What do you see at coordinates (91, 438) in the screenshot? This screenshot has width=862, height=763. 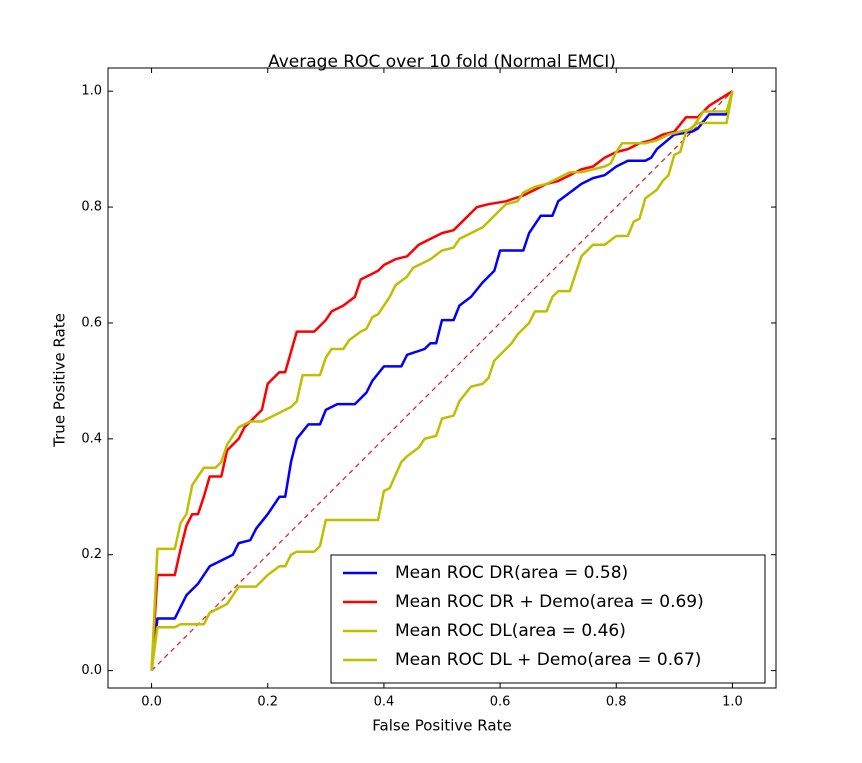 I see `y-tick-label: 0.4` at bounding box center [91, 438].